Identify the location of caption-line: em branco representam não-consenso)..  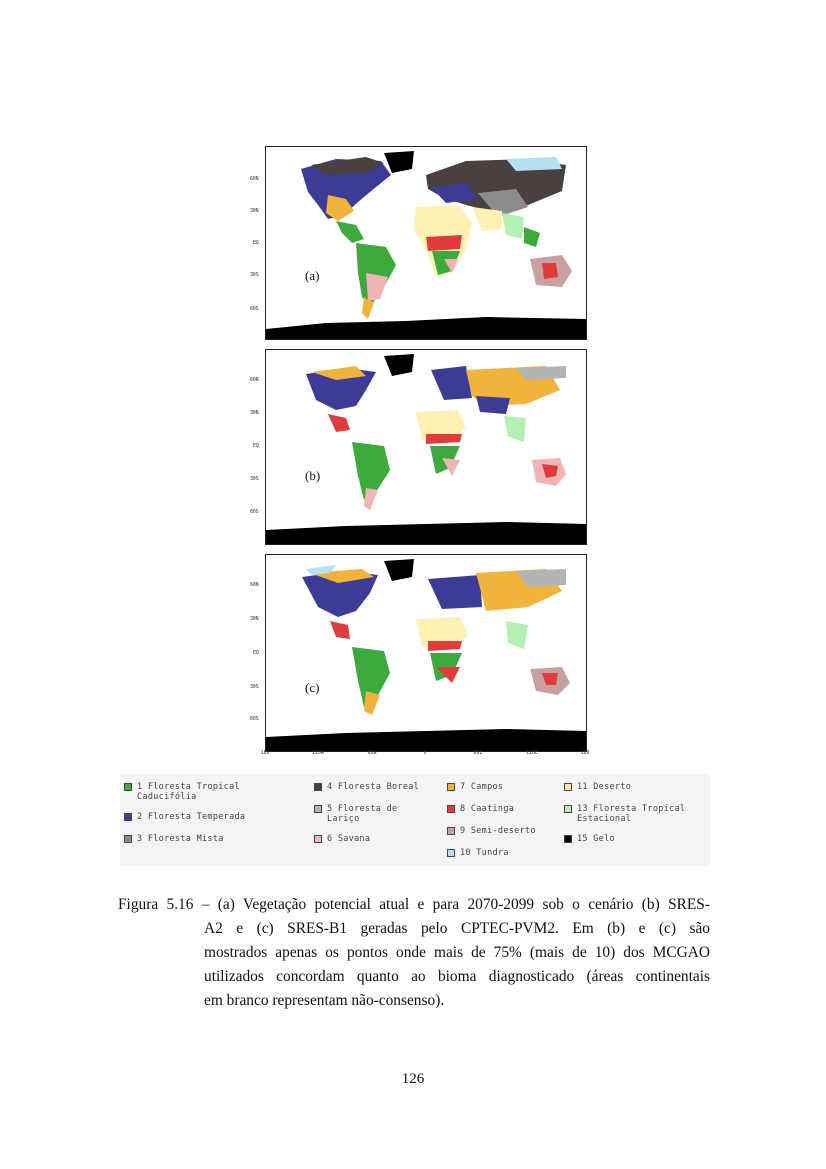
(324, 1000).